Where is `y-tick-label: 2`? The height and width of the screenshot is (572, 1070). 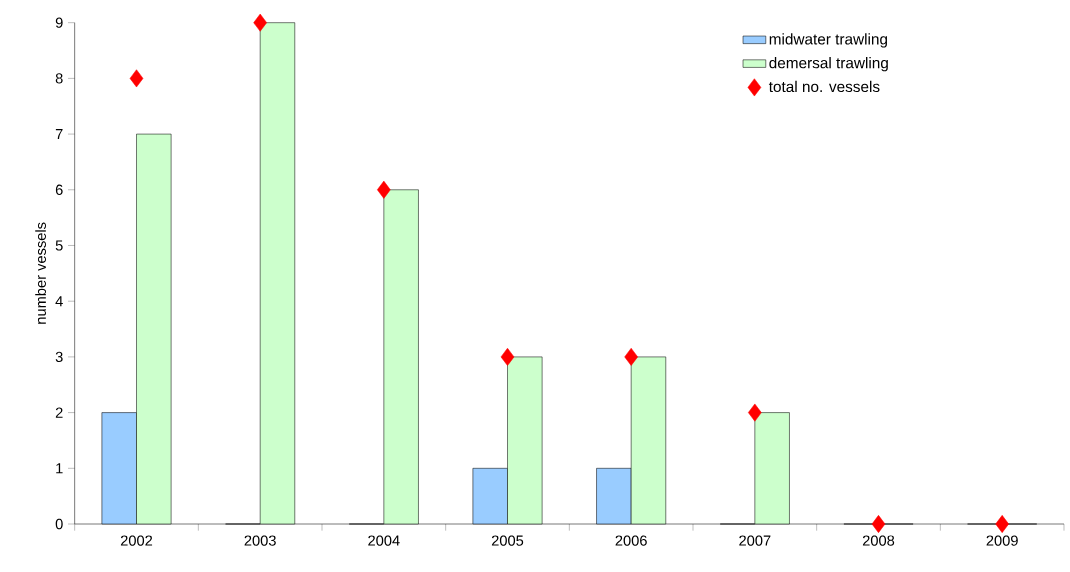
y-tick-label: 2 is located at coordinates (59, 412).